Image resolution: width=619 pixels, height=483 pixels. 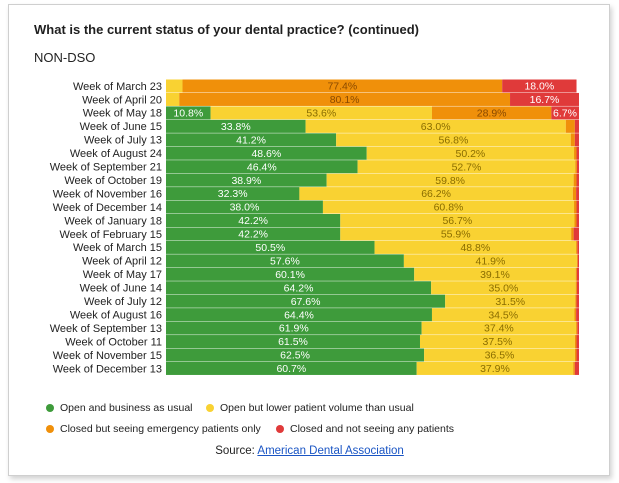 What do you see at coordinates (500, 356) in the screenshot?
I see `data-label: 36.5%` at bounding box center [500, 356].